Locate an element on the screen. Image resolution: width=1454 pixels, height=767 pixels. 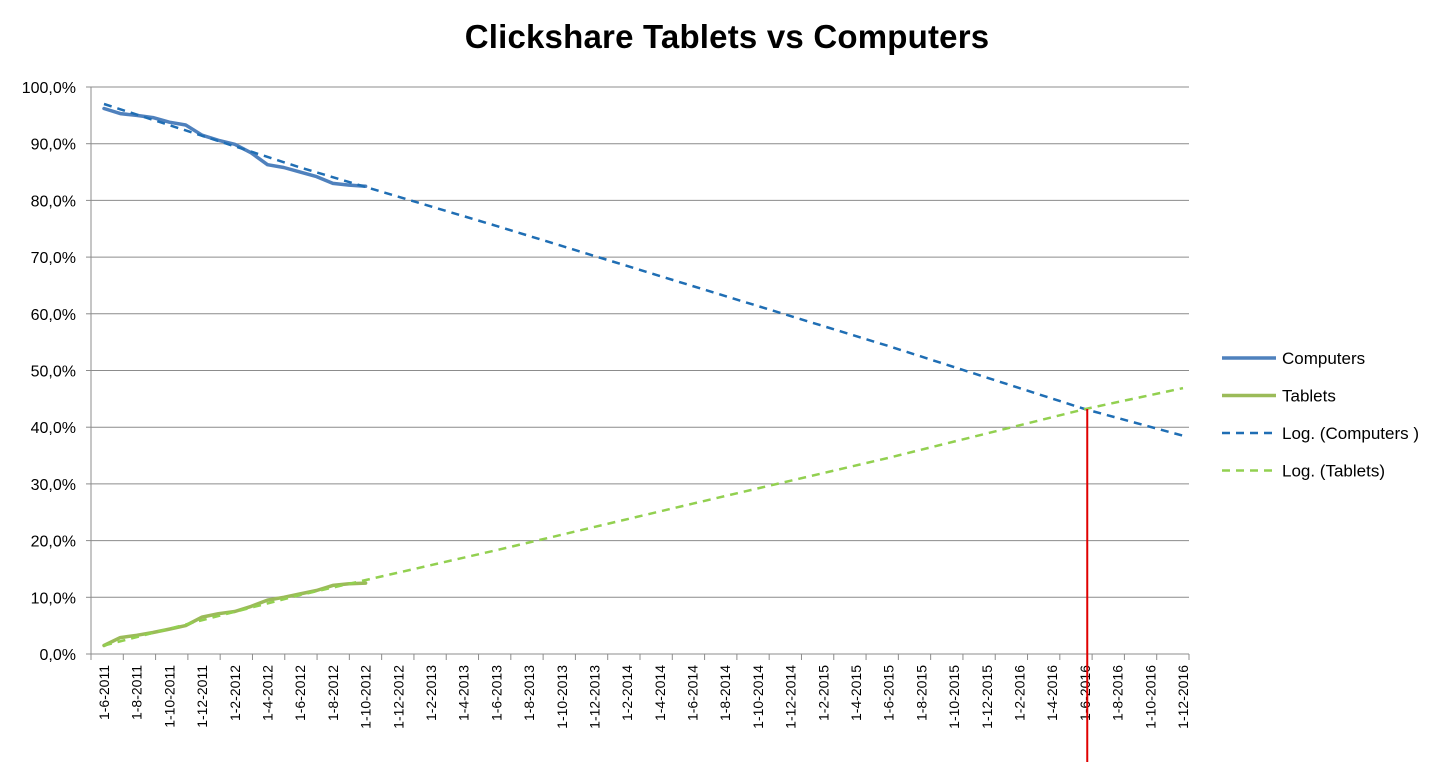
legend-label: Log. (Tablets) is located at coordinates (1333, 471).